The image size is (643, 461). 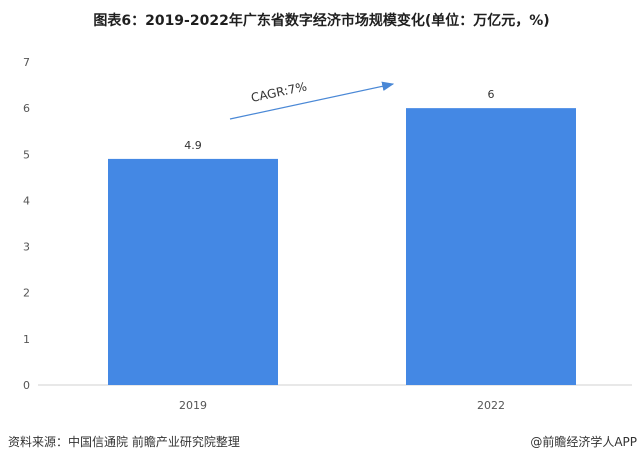 What do you see at coordinates (26, 224) in the screenshot?
I see `y-axis: 0 1 2 3 4 5 6 7` at bounding box center [26, 224].